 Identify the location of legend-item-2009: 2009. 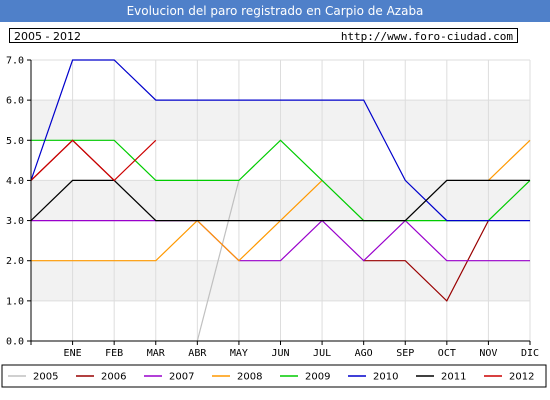
(305, 377).